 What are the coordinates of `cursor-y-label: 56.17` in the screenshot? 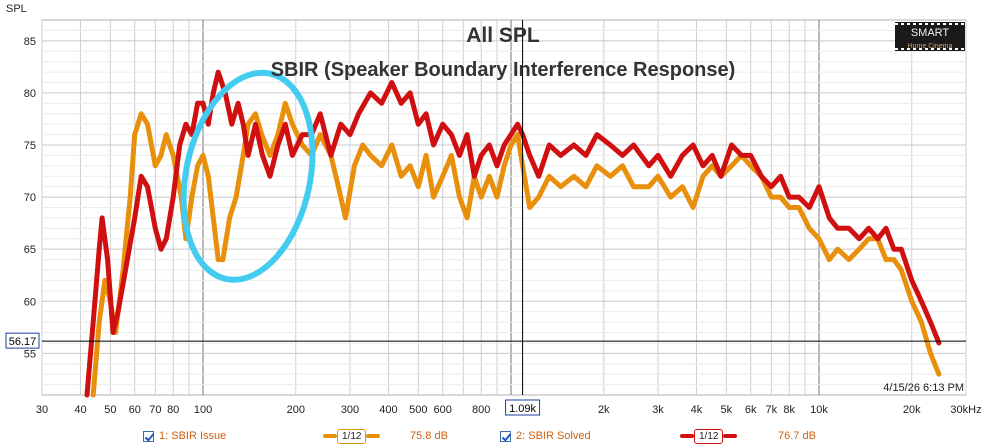 It's located at (23, 342).